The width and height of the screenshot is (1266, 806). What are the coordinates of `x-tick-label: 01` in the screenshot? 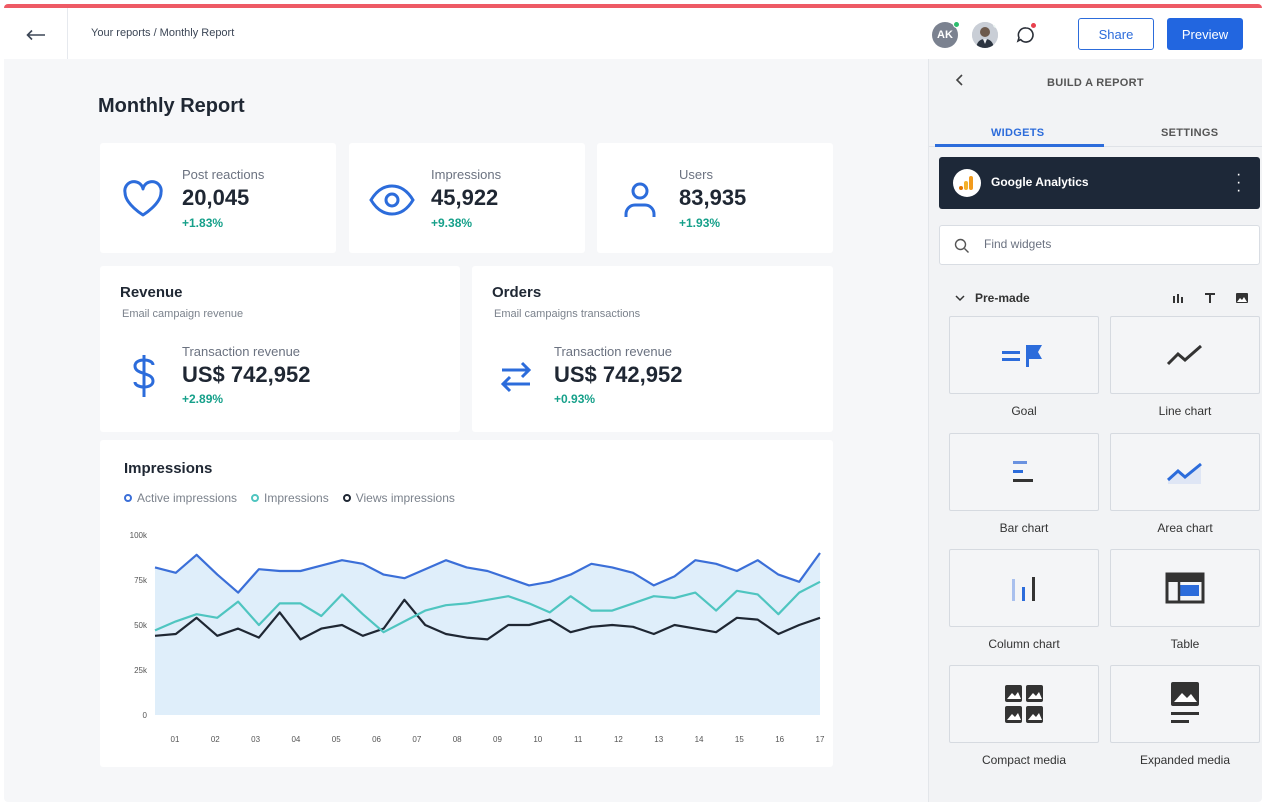 It's located at (175, 739).